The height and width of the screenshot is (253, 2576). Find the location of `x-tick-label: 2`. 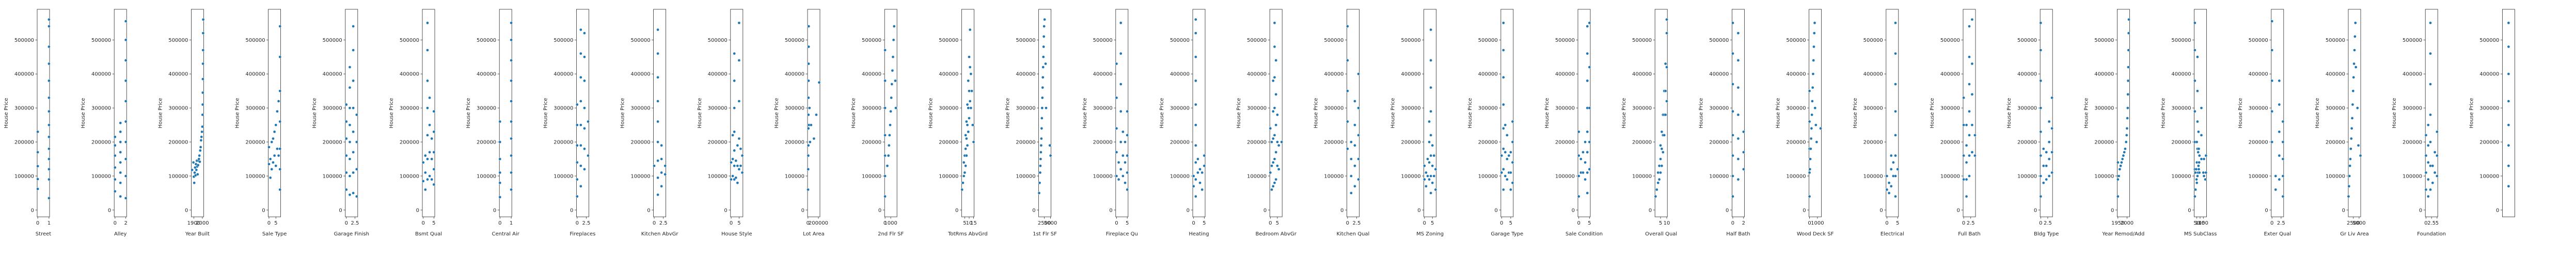

x-tick-label: 2 is located at coordinates (126, 223).